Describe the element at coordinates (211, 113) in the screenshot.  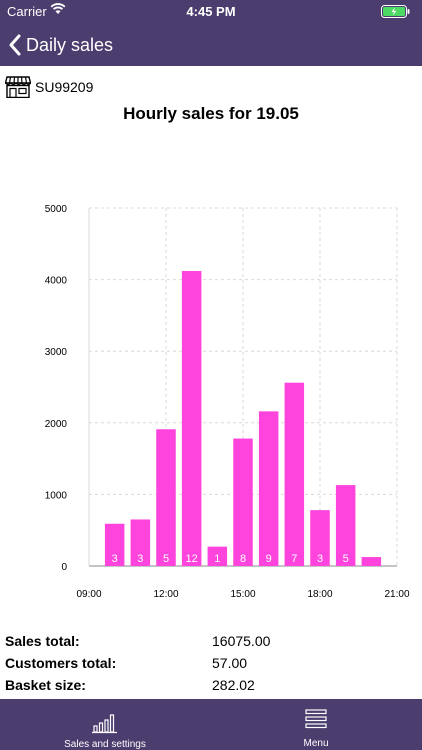
I see `chart-title: Hourly sales for 19.05` at that location.